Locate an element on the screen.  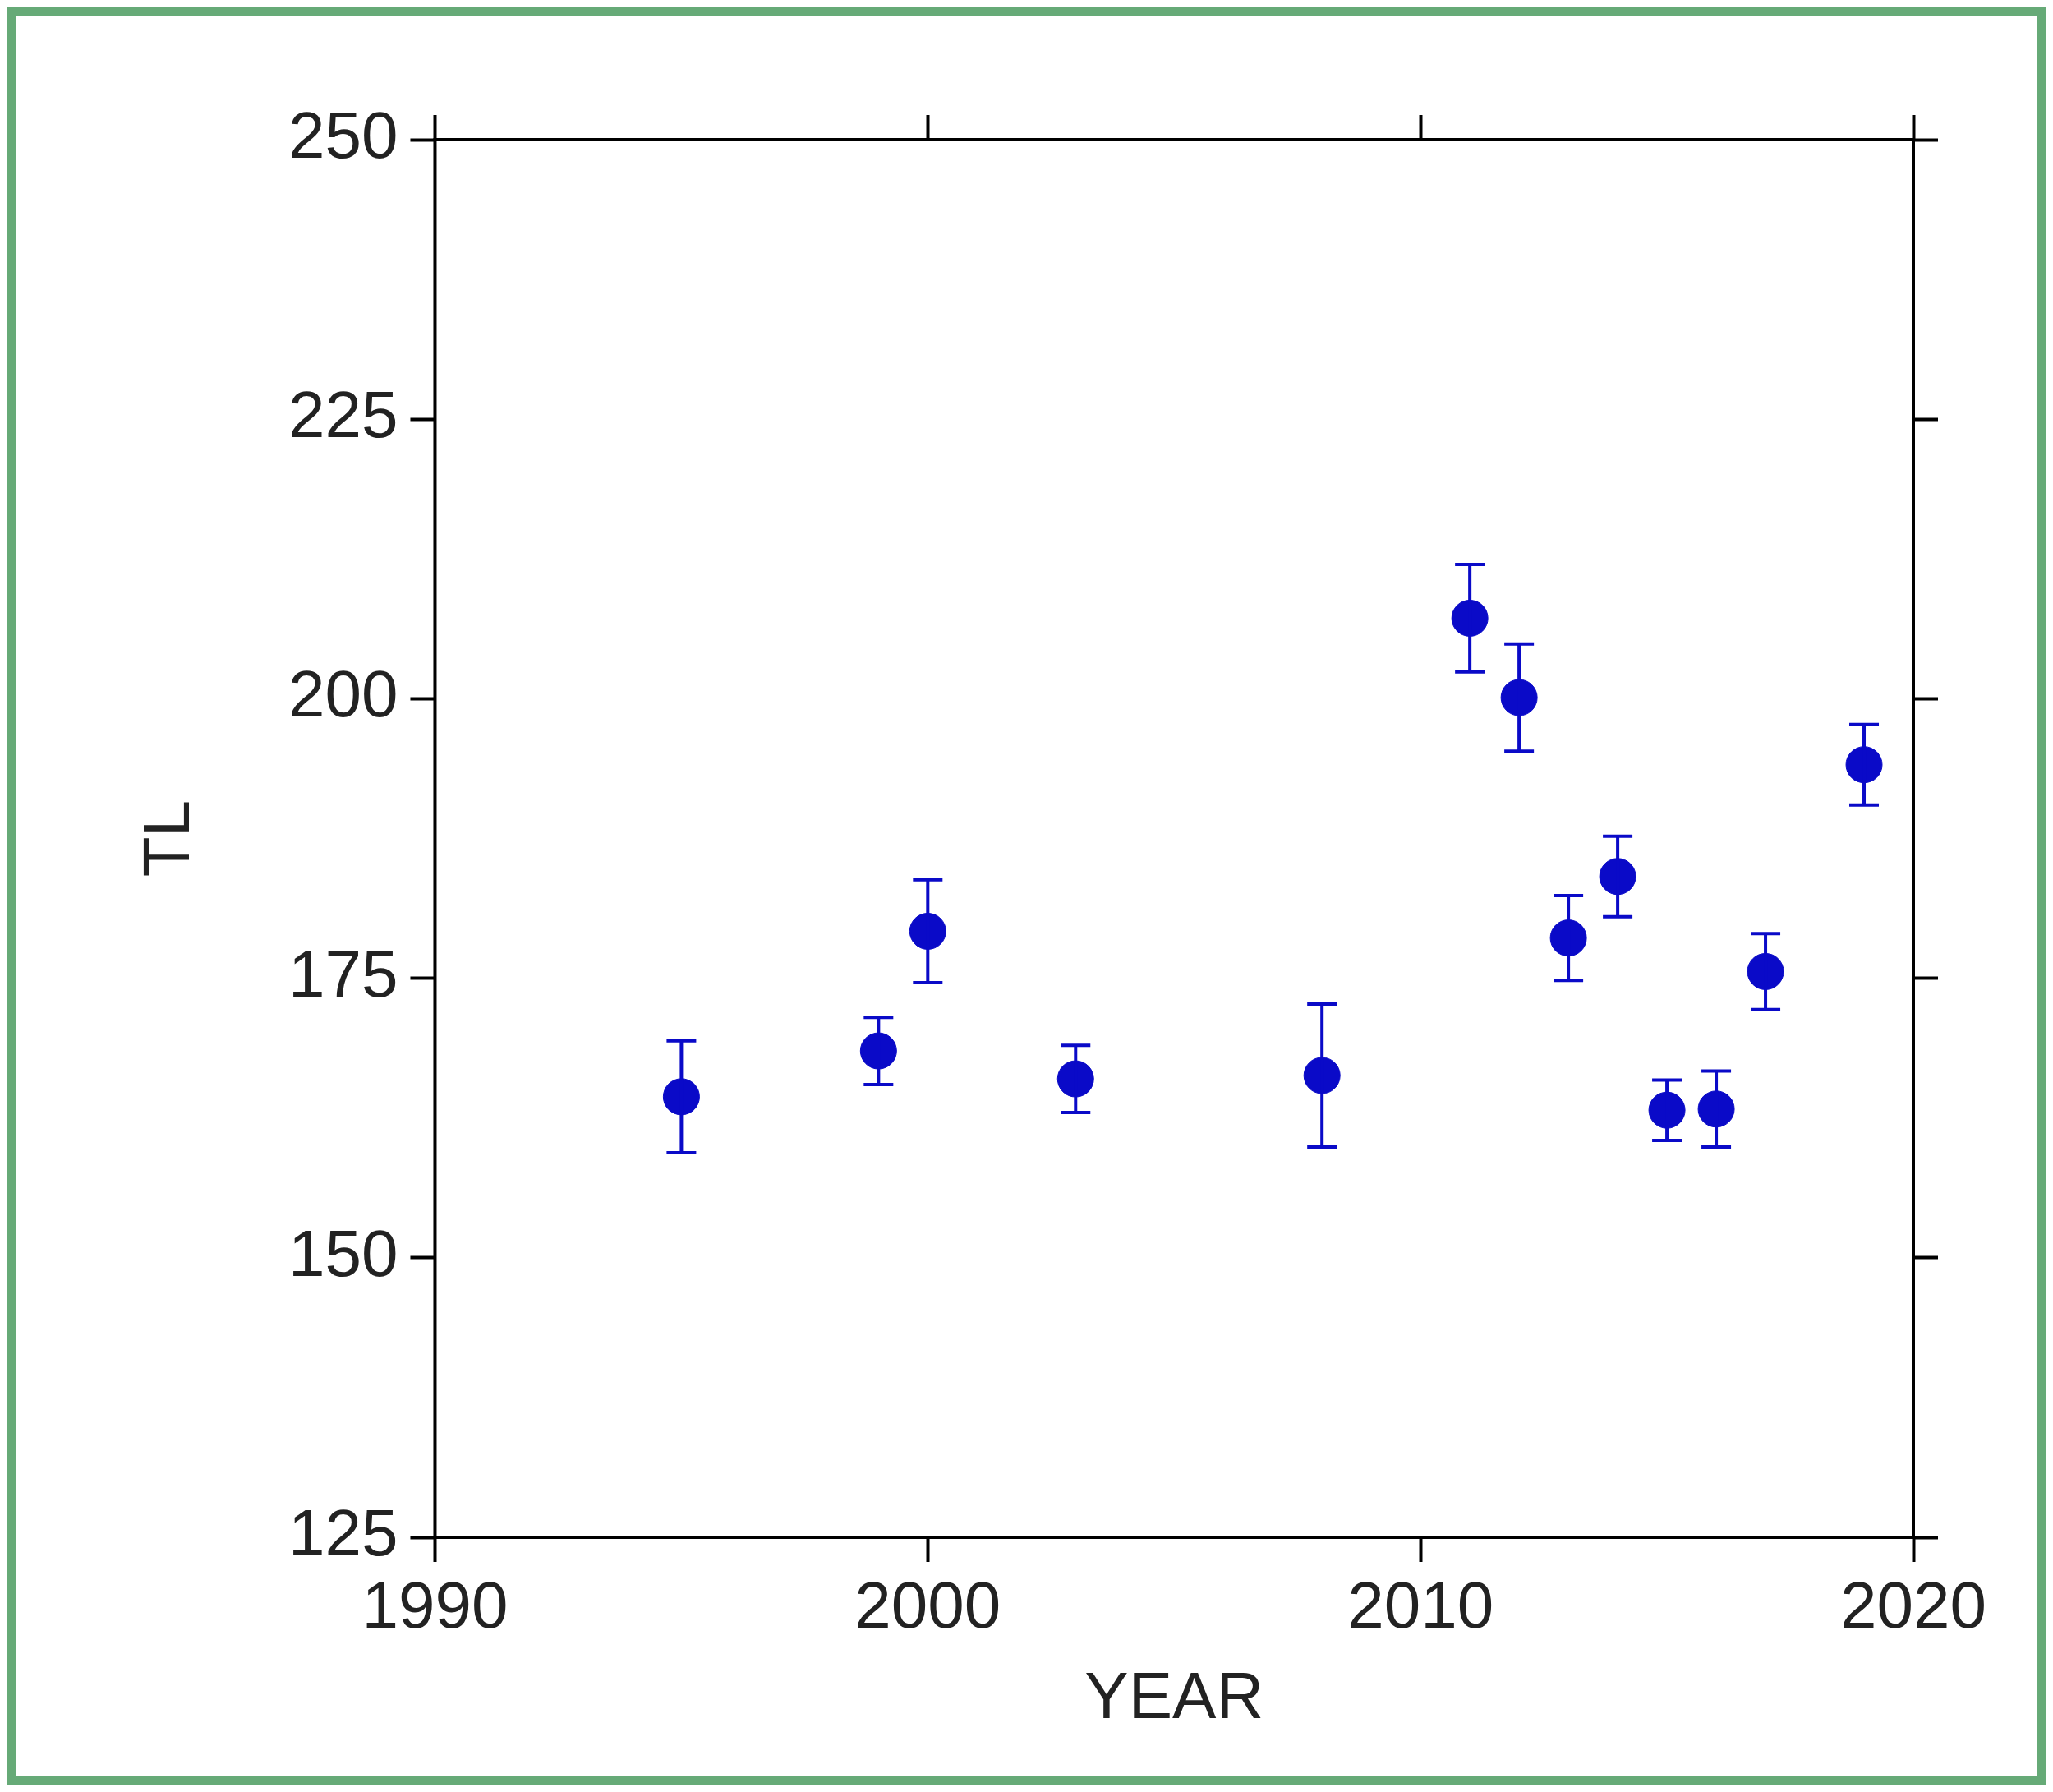
y-tick-label: 150 is located at coordinates (343, 1253).